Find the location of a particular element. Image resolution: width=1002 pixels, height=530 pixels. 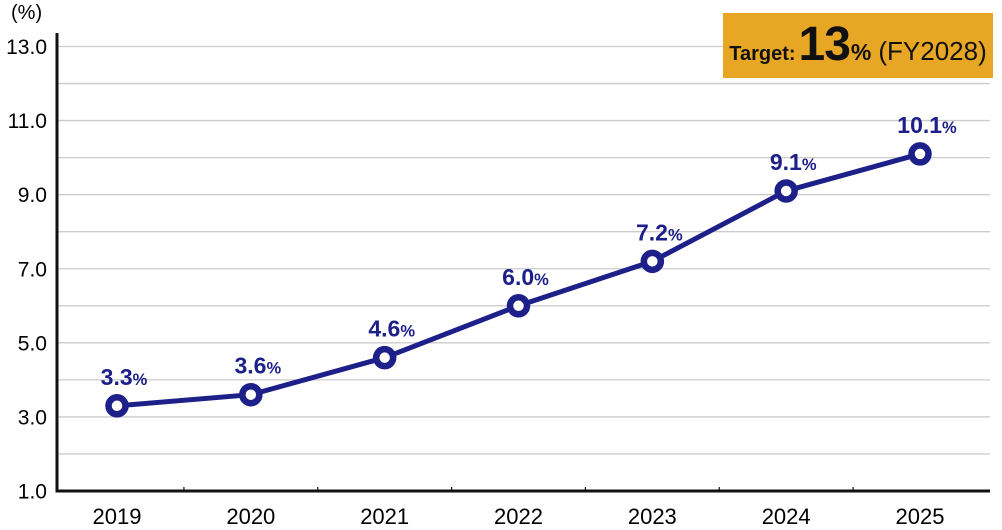

target-badge: Target:13% (FY2028) is located at coordinates (858, 45).